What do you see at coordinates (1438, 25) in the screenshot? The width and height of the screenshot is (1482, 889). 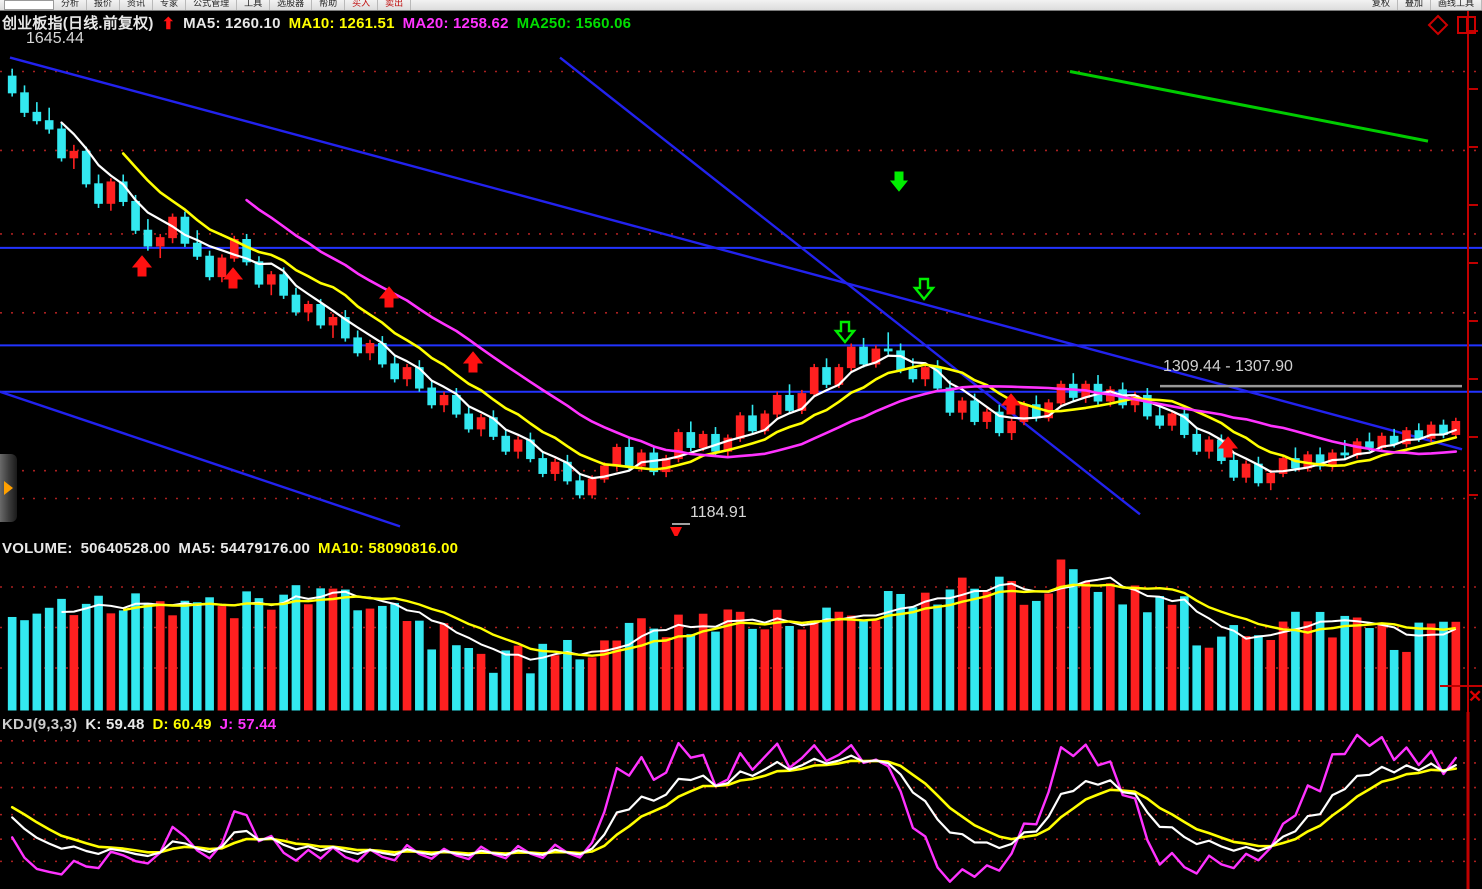 I see `diamond-icon` at bounding box center [1438, 25].